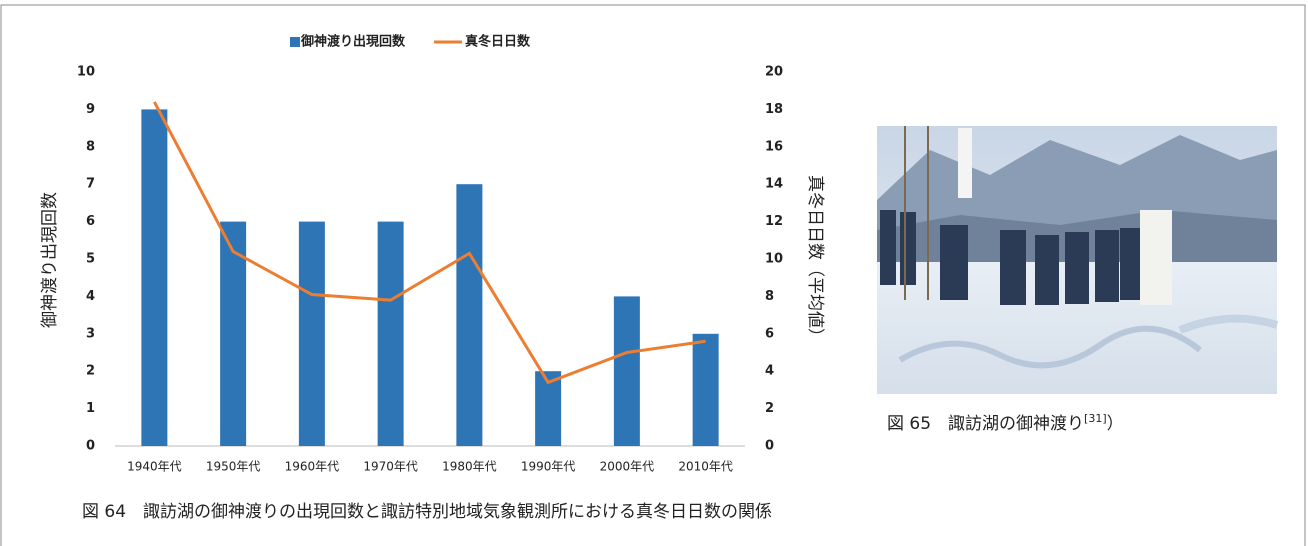 This screenshot has width=1308, height=546. Describe the element at coordinates (774, 221) in the screenshot. I see `y2-tick-label: 12` at that location.